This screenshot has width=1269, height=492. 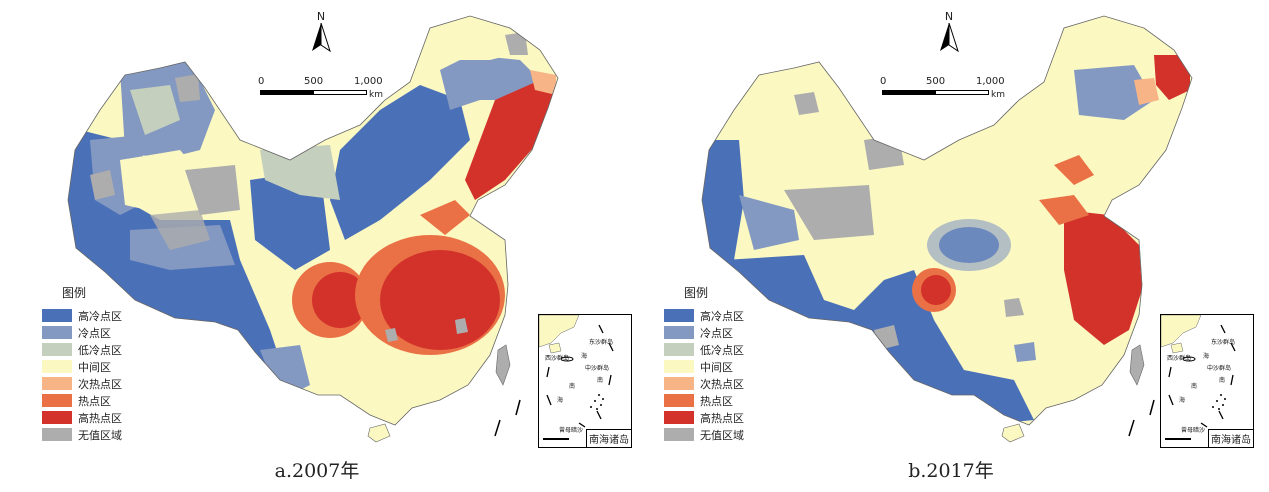 I want to click on legend: 图例 高冷点区冷点区低冷点区中间区次热点区热点区高热点区无值区域, so click(x=102, y=363).